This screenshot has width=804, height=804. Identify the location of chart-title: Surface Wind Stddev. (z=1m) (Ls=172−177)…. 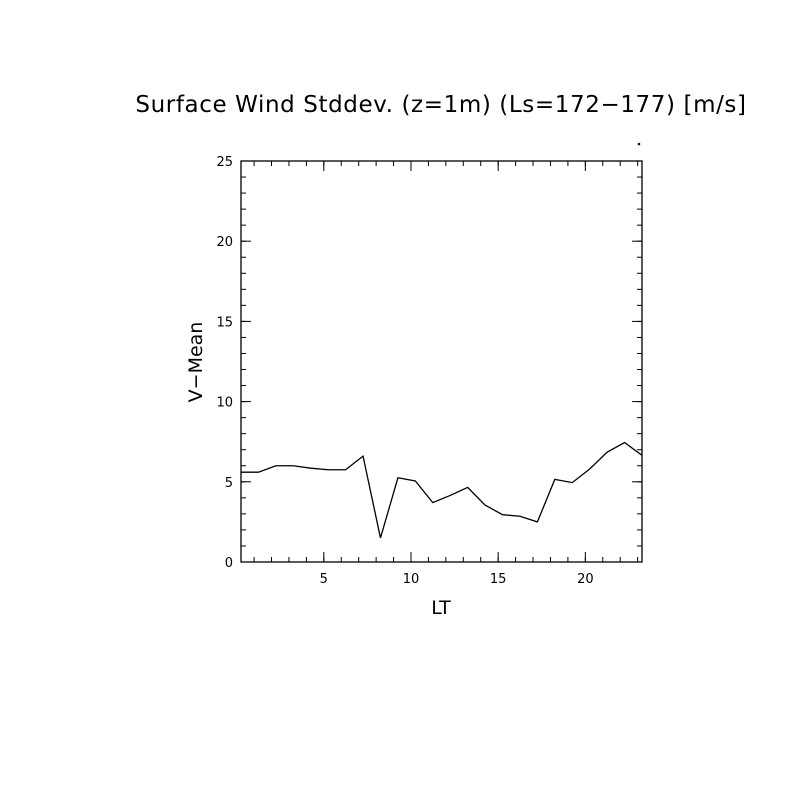
(440, 105).